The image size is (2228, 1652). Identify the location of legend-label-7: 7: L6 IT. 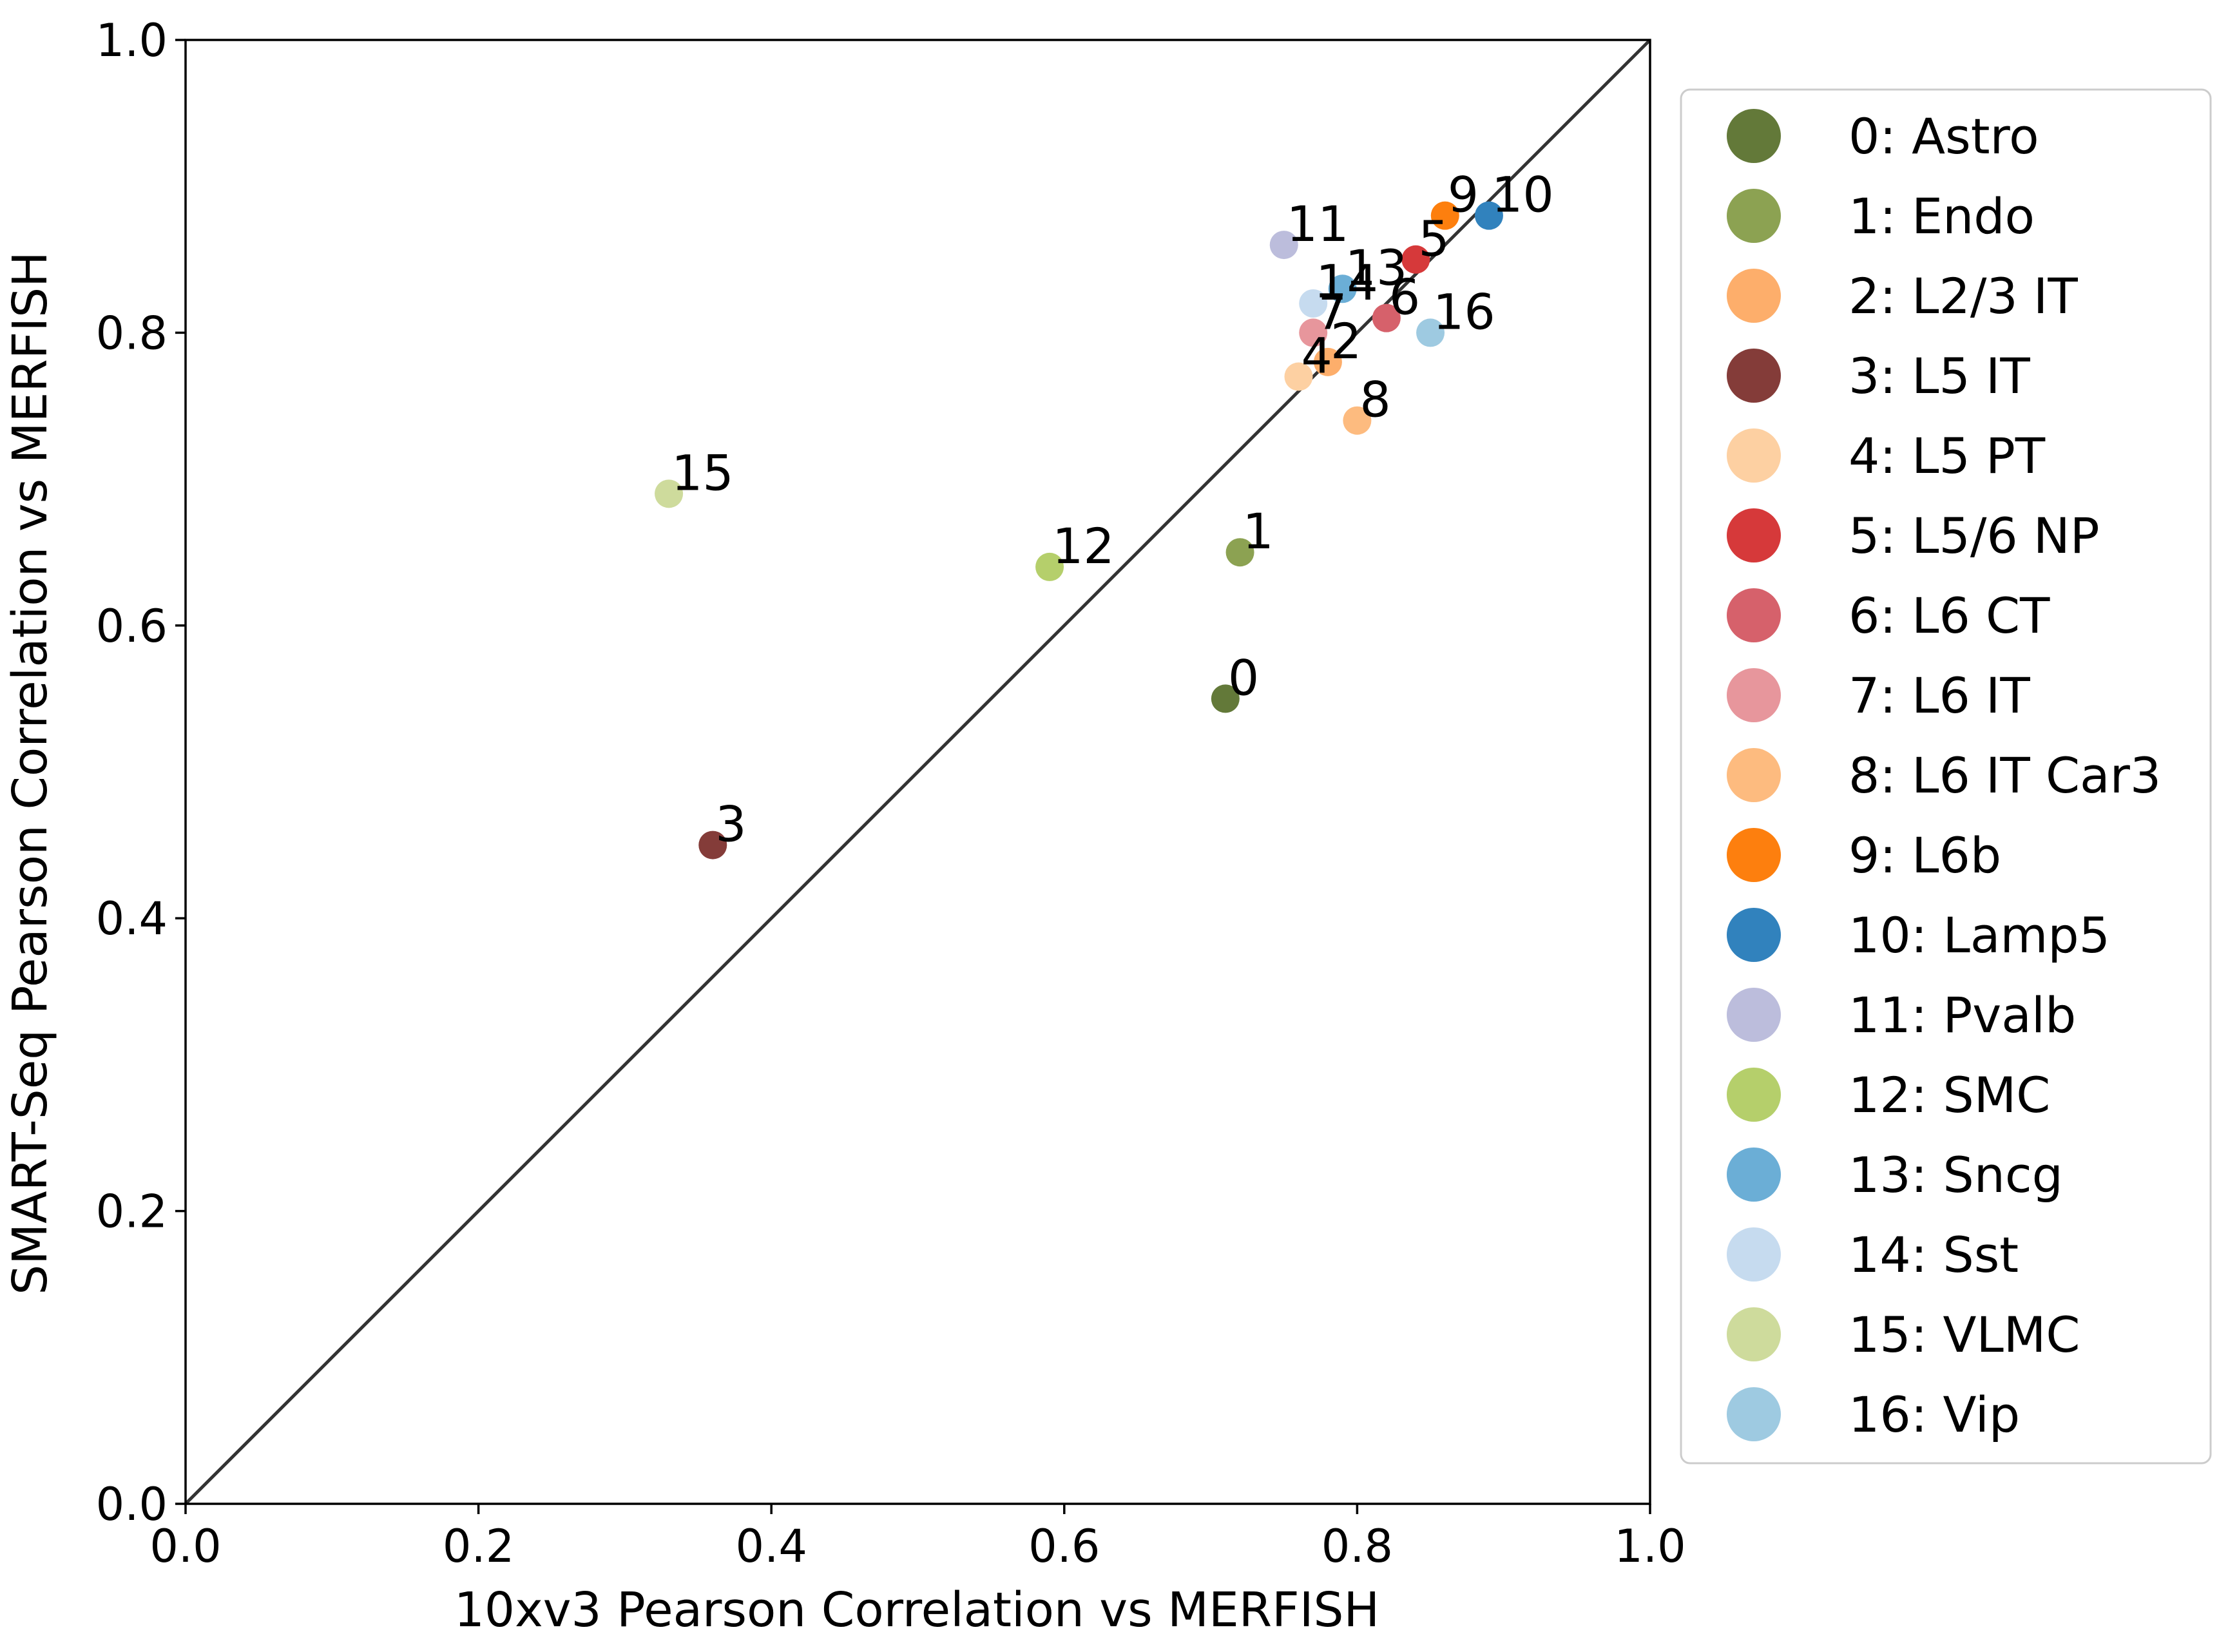
(1939, 695).